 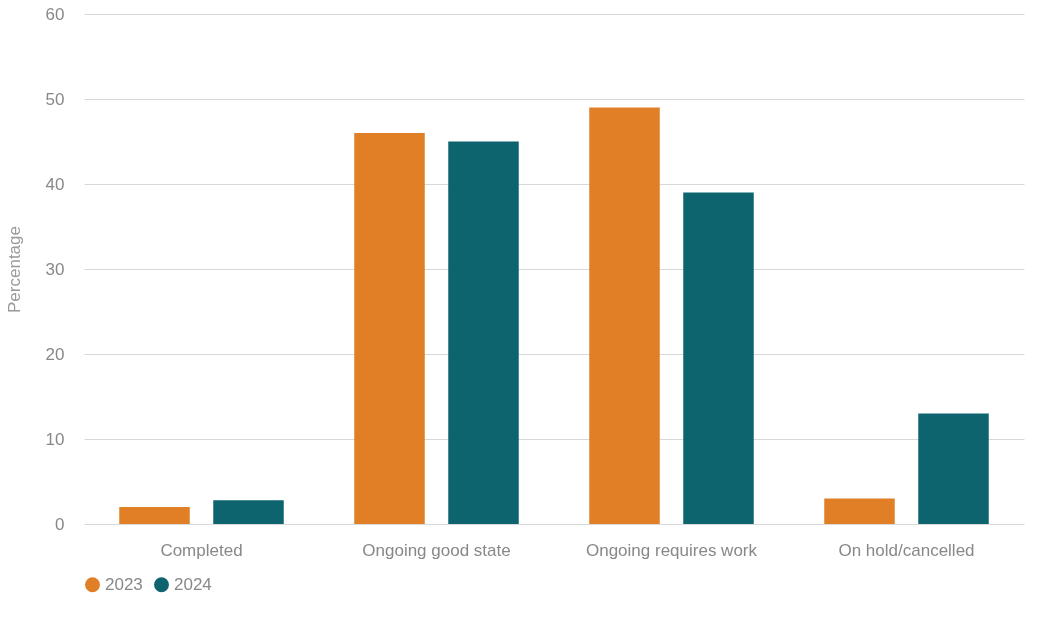 What do you see at coordinates (55, 354) in the screenshot?
I see `y-tick-label: 20` at bounding box center [55, 354].